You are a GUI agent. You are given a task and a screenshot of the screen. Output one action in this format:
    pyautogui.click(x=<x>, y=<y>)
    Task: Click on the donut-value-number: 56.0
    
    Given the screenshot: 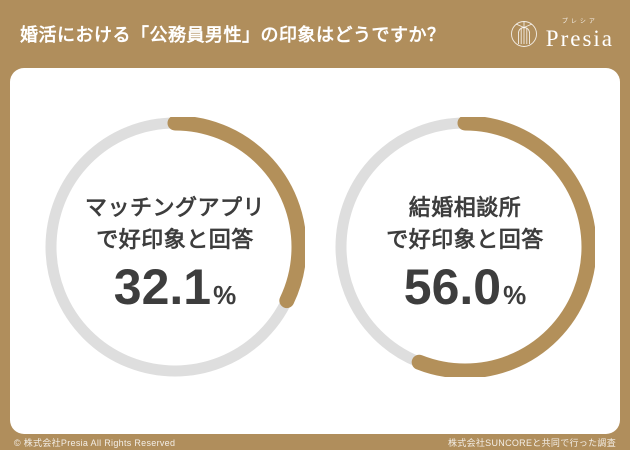 What is the action you would take?
    pyautogui.click(x=452, y=286)
    